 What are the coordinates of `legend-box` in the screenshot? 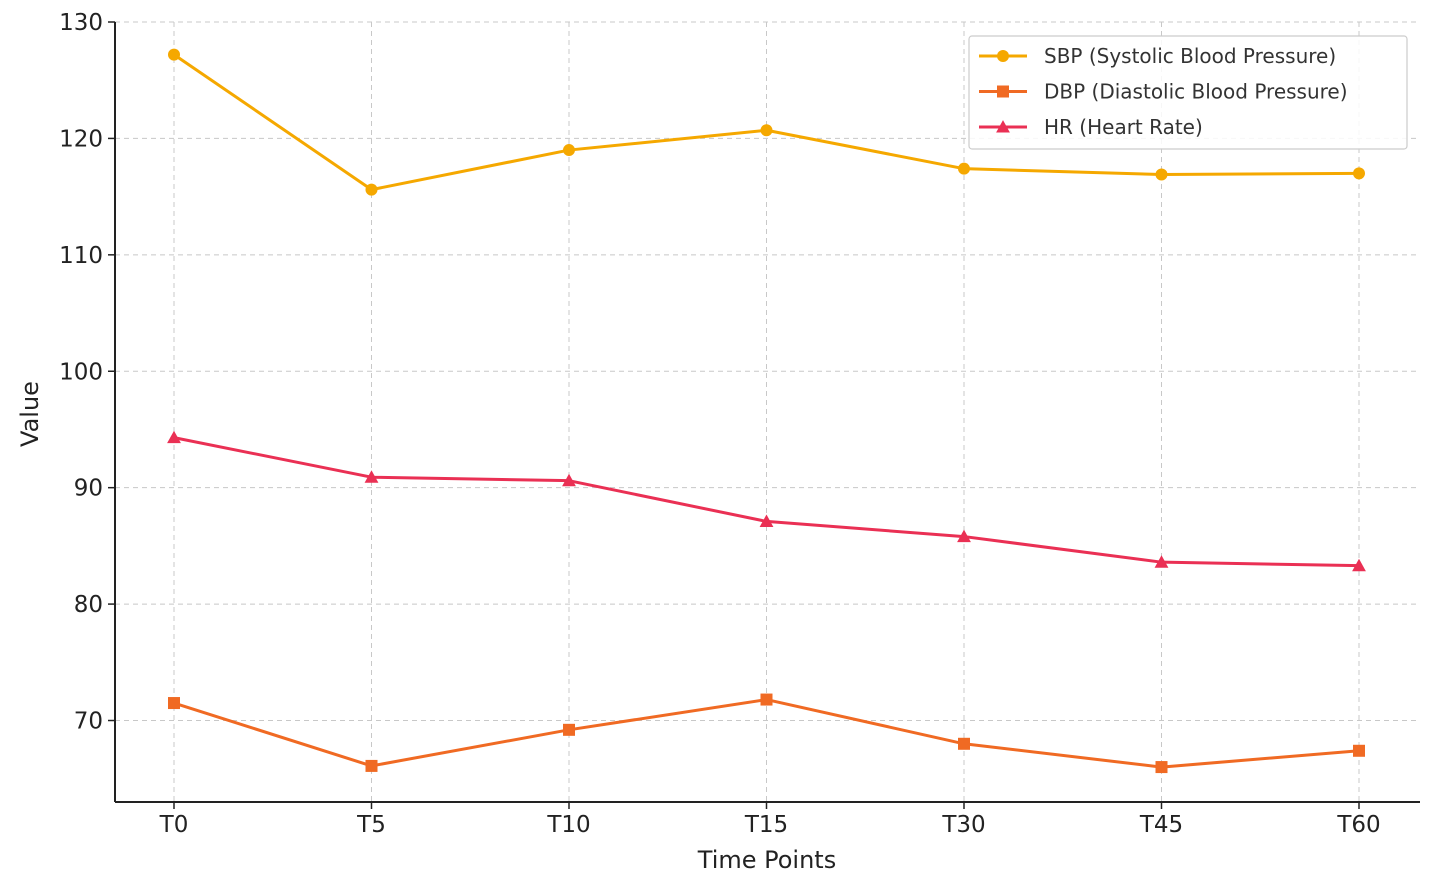 It's located at (1188, 92).